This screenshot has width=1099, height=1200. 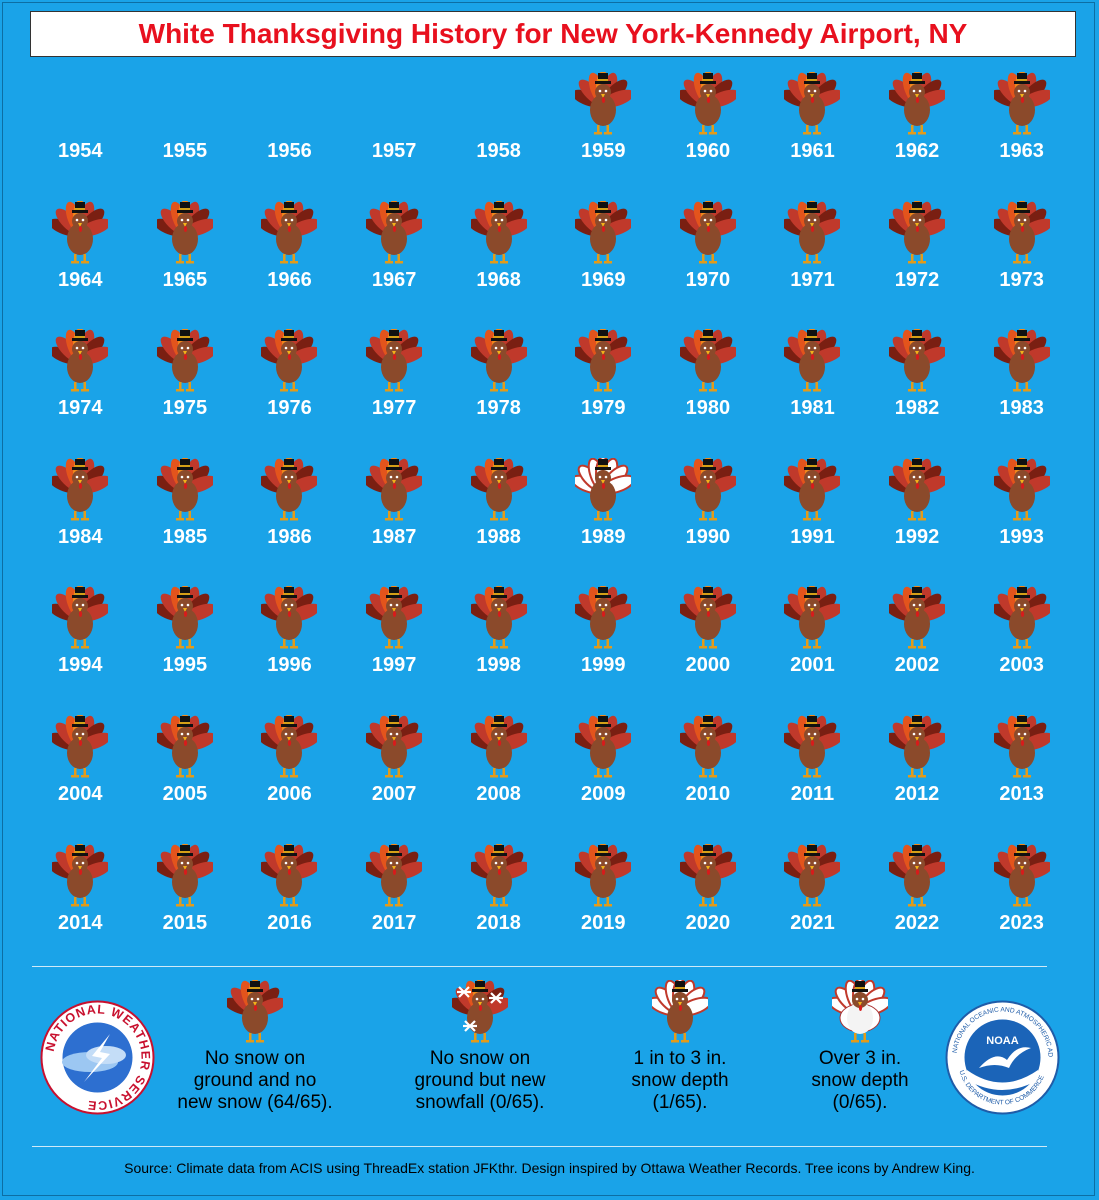 What do you see at coordinates (394, 151) in the screenshot?
I see `year-label: 1957` at bounding box center [394, 151].